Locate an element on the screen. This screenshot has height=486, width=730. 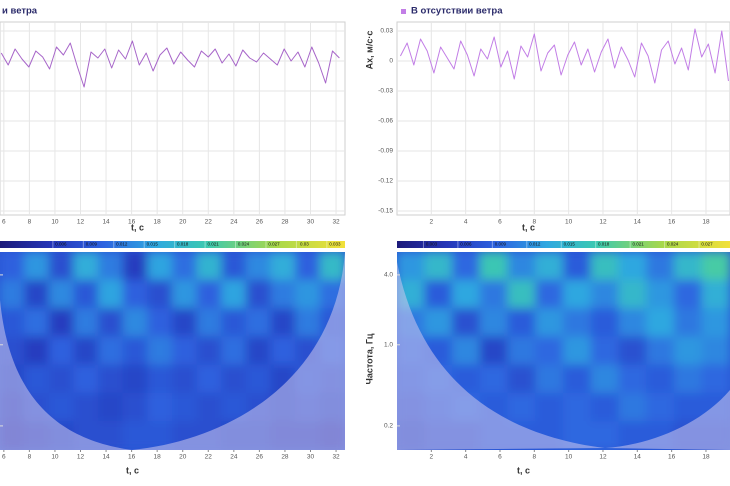
y-axis-label: Частота, Гц is located at coordinates (369, 358).